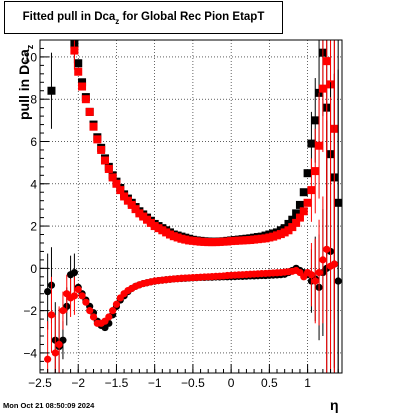 This screenshot has width=400, height=414. Describe the element at coordinates (33, 184) in the screenshot. I see `y-tick-label: 4` at that location.